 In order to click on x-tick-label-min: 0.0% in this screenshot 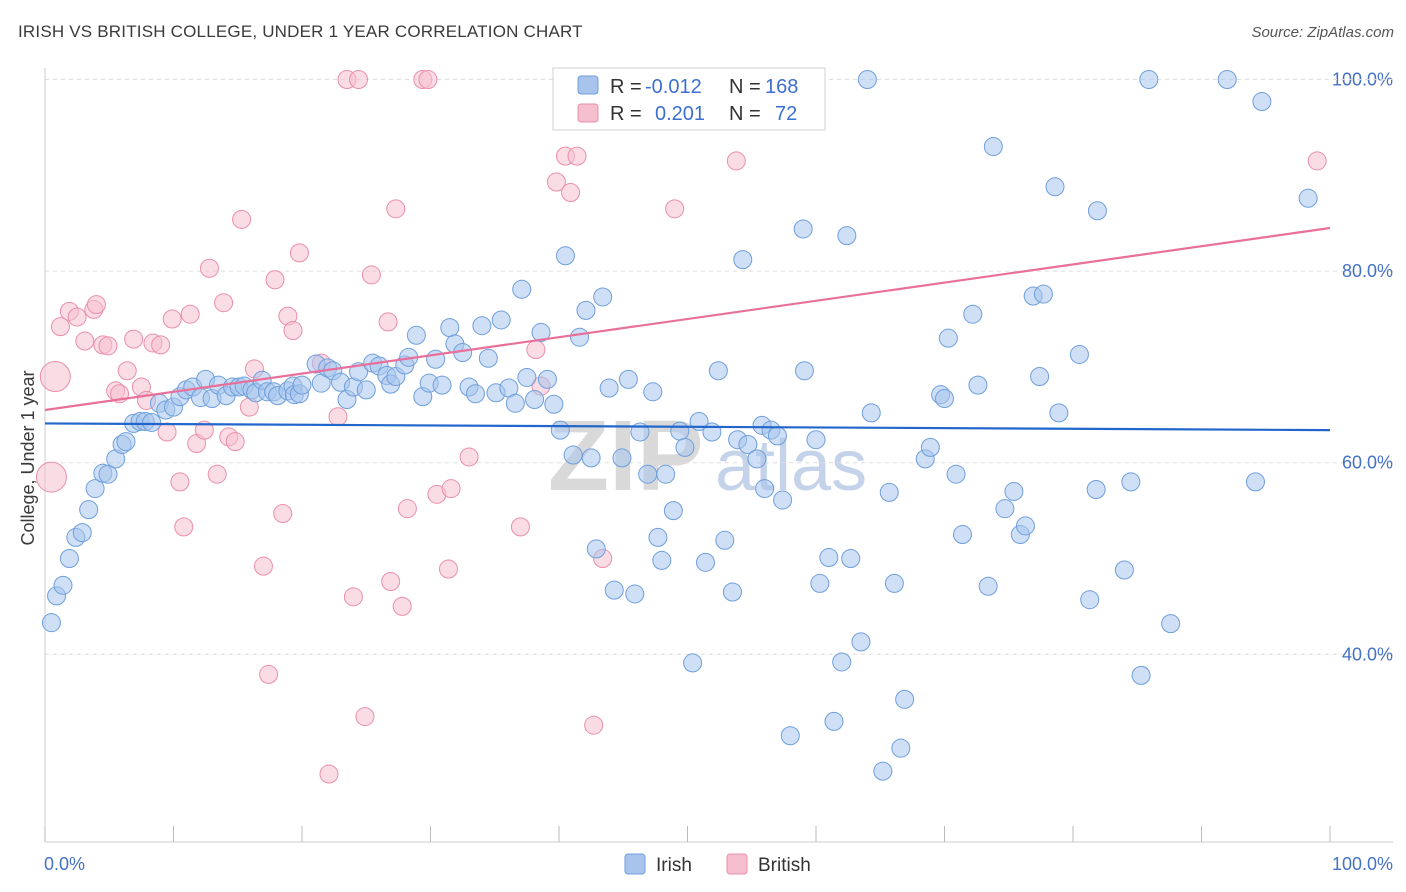, I will do `click(64, 864)`.